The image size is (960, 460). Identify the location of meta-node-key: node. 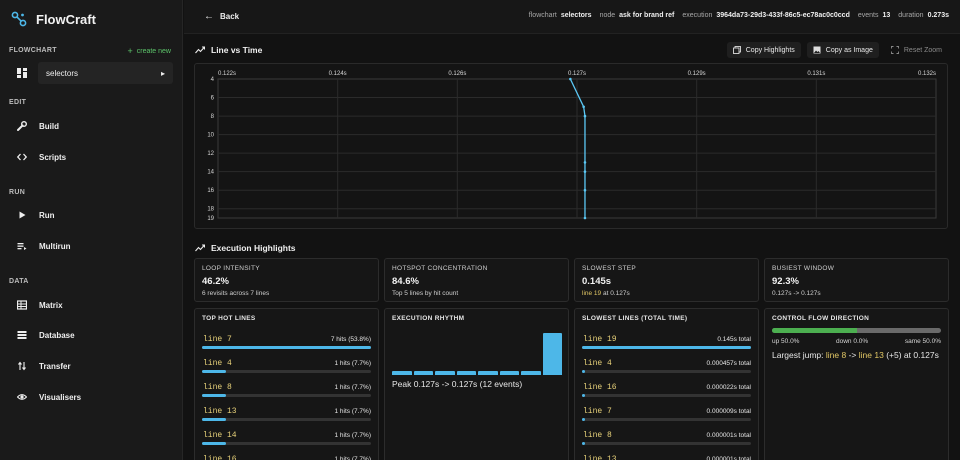
(607, 15).